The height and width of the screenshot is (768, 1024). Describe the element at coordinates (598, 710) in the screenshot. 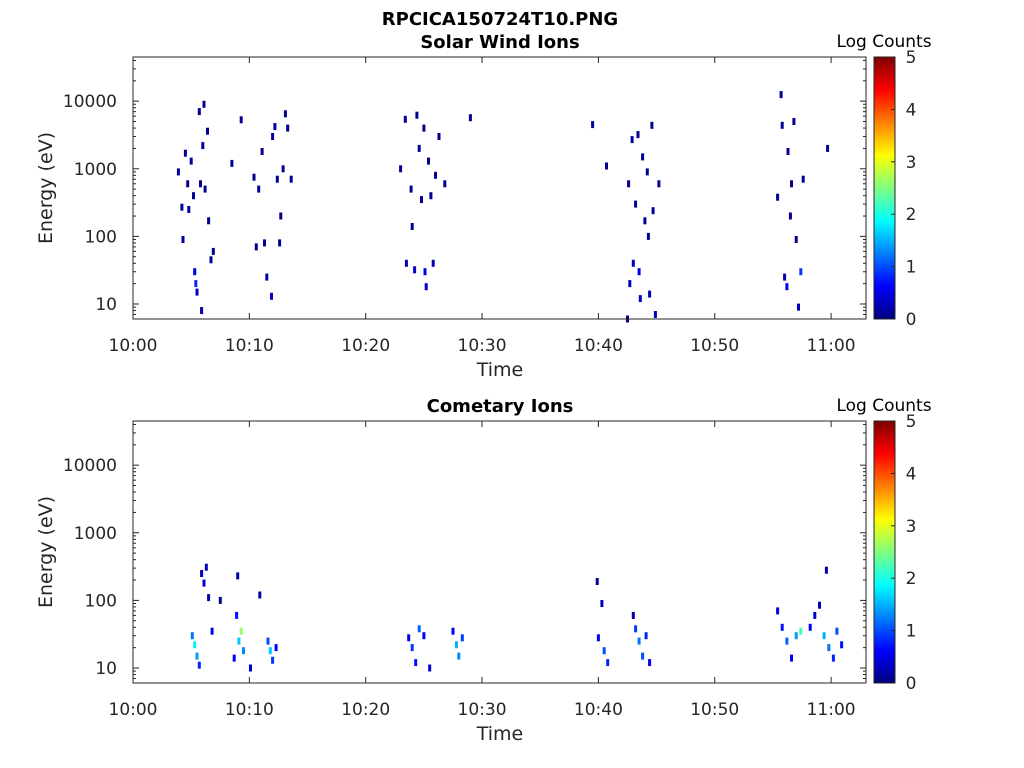

I see `x-tick-label: 10:40` at that location.